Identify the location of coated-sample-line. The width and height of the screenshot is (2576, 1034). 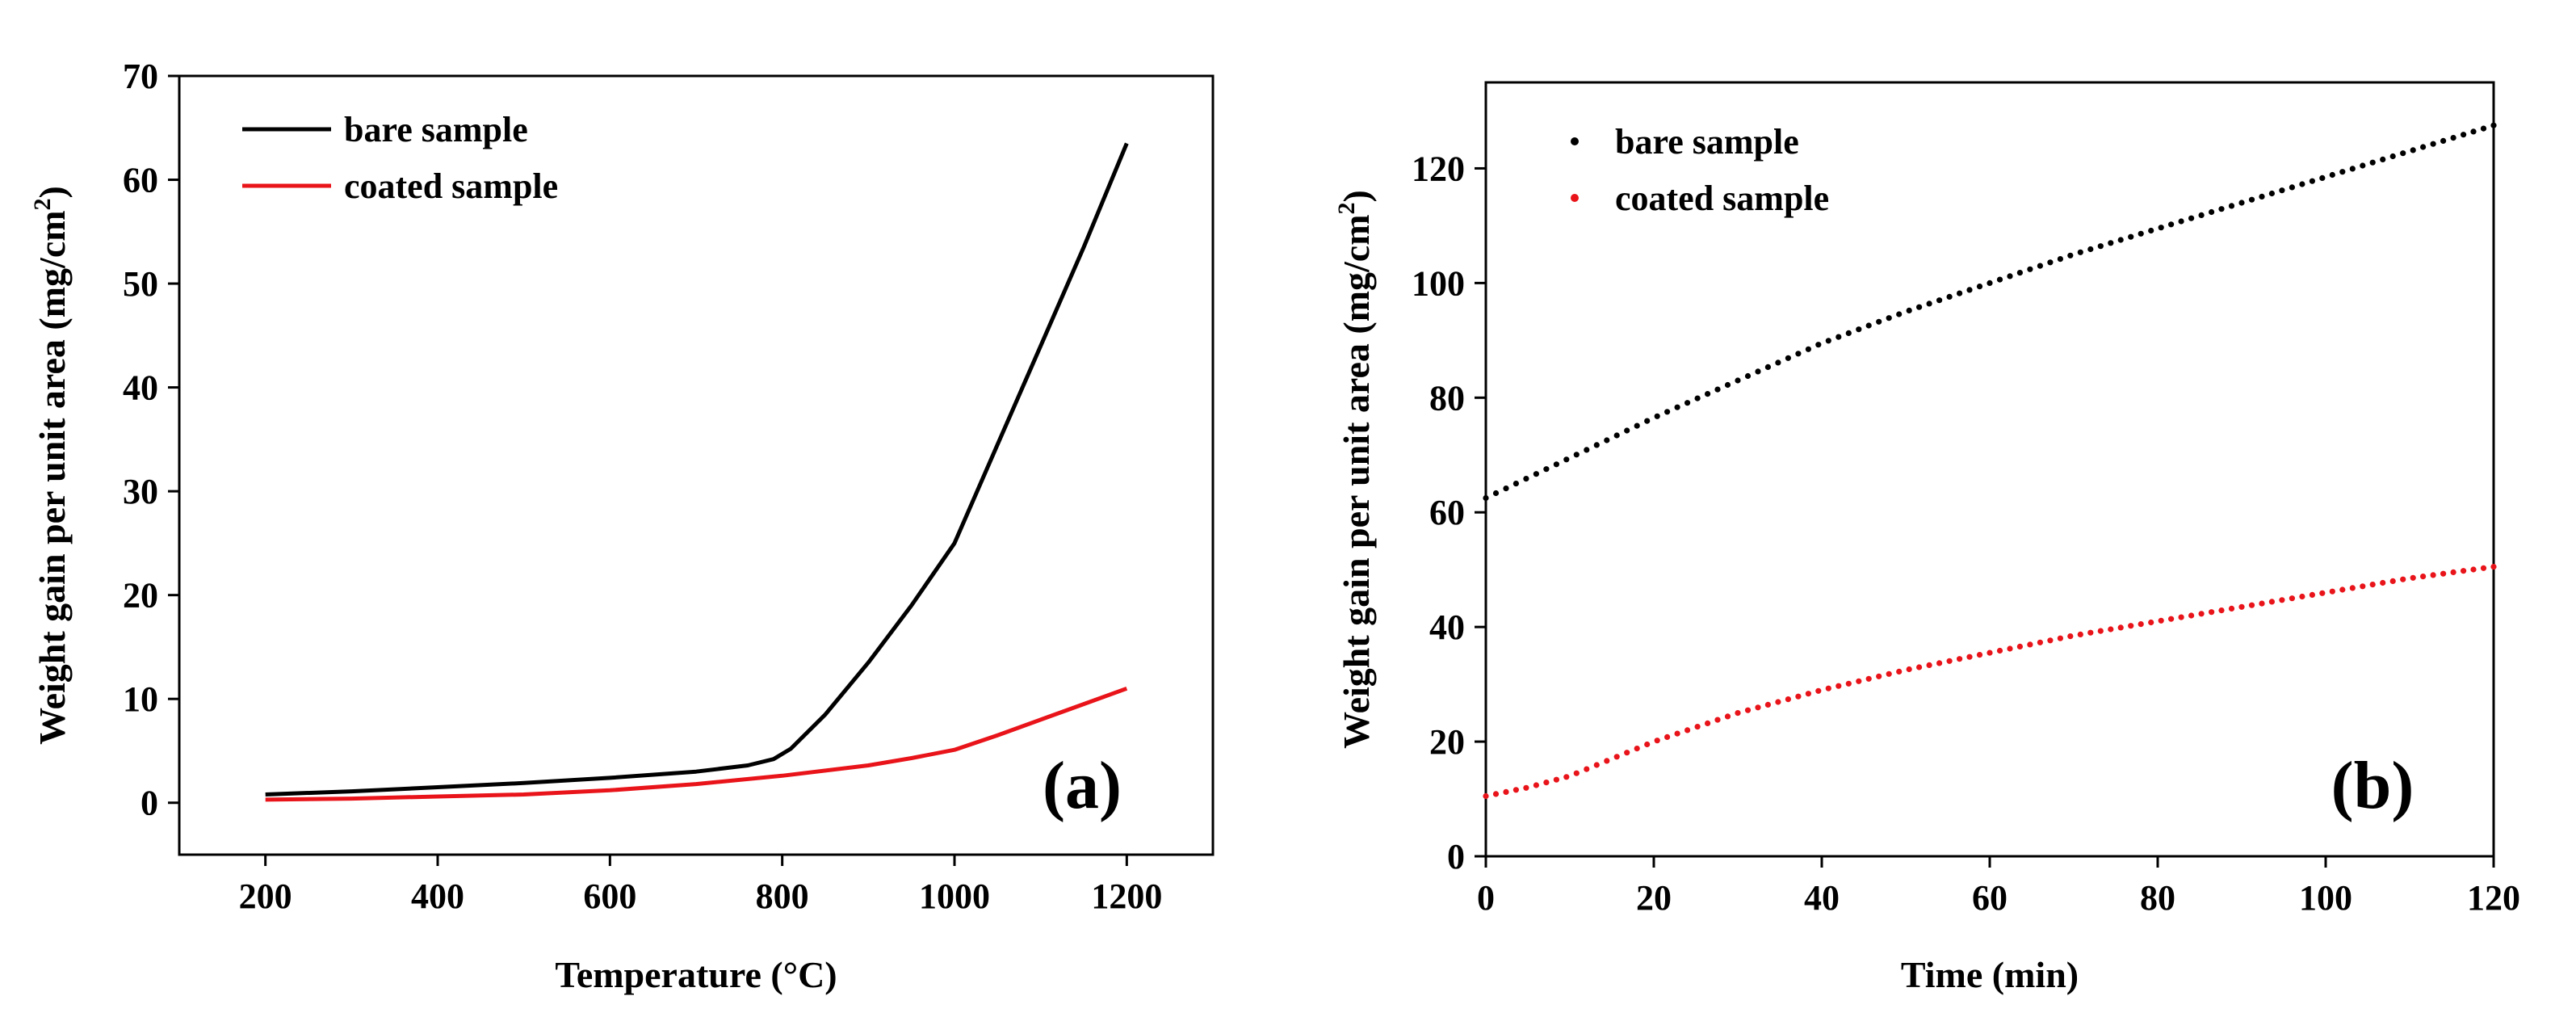
(696, 744).